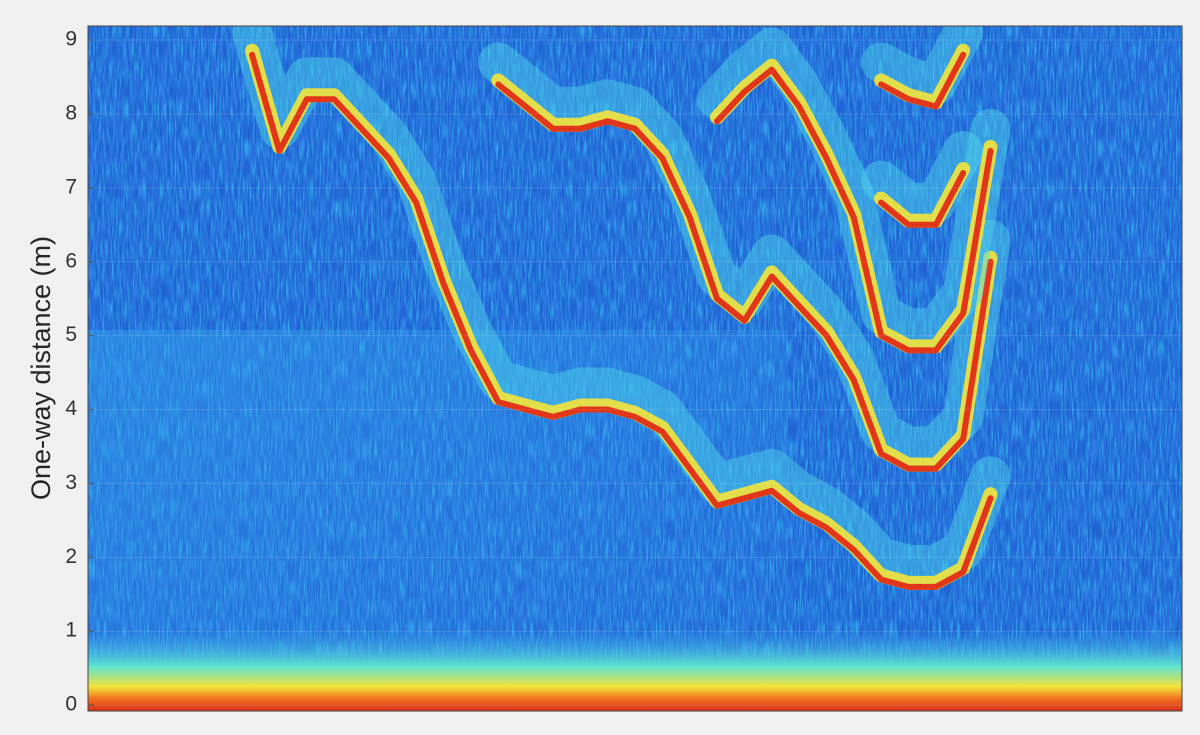  What do you see at coordinates (71, 556) in the screenshot?
I see `y-tick-label: 2` at bounding box center [71, 556].